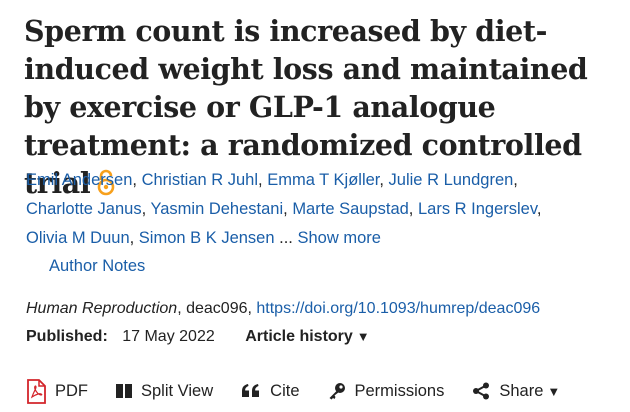 Image resolution: width=630 pixels, height=412 pixels. Describe the element at coordinates (285, 390) in the screenshot. I see `cite-label: Cite` at that location.